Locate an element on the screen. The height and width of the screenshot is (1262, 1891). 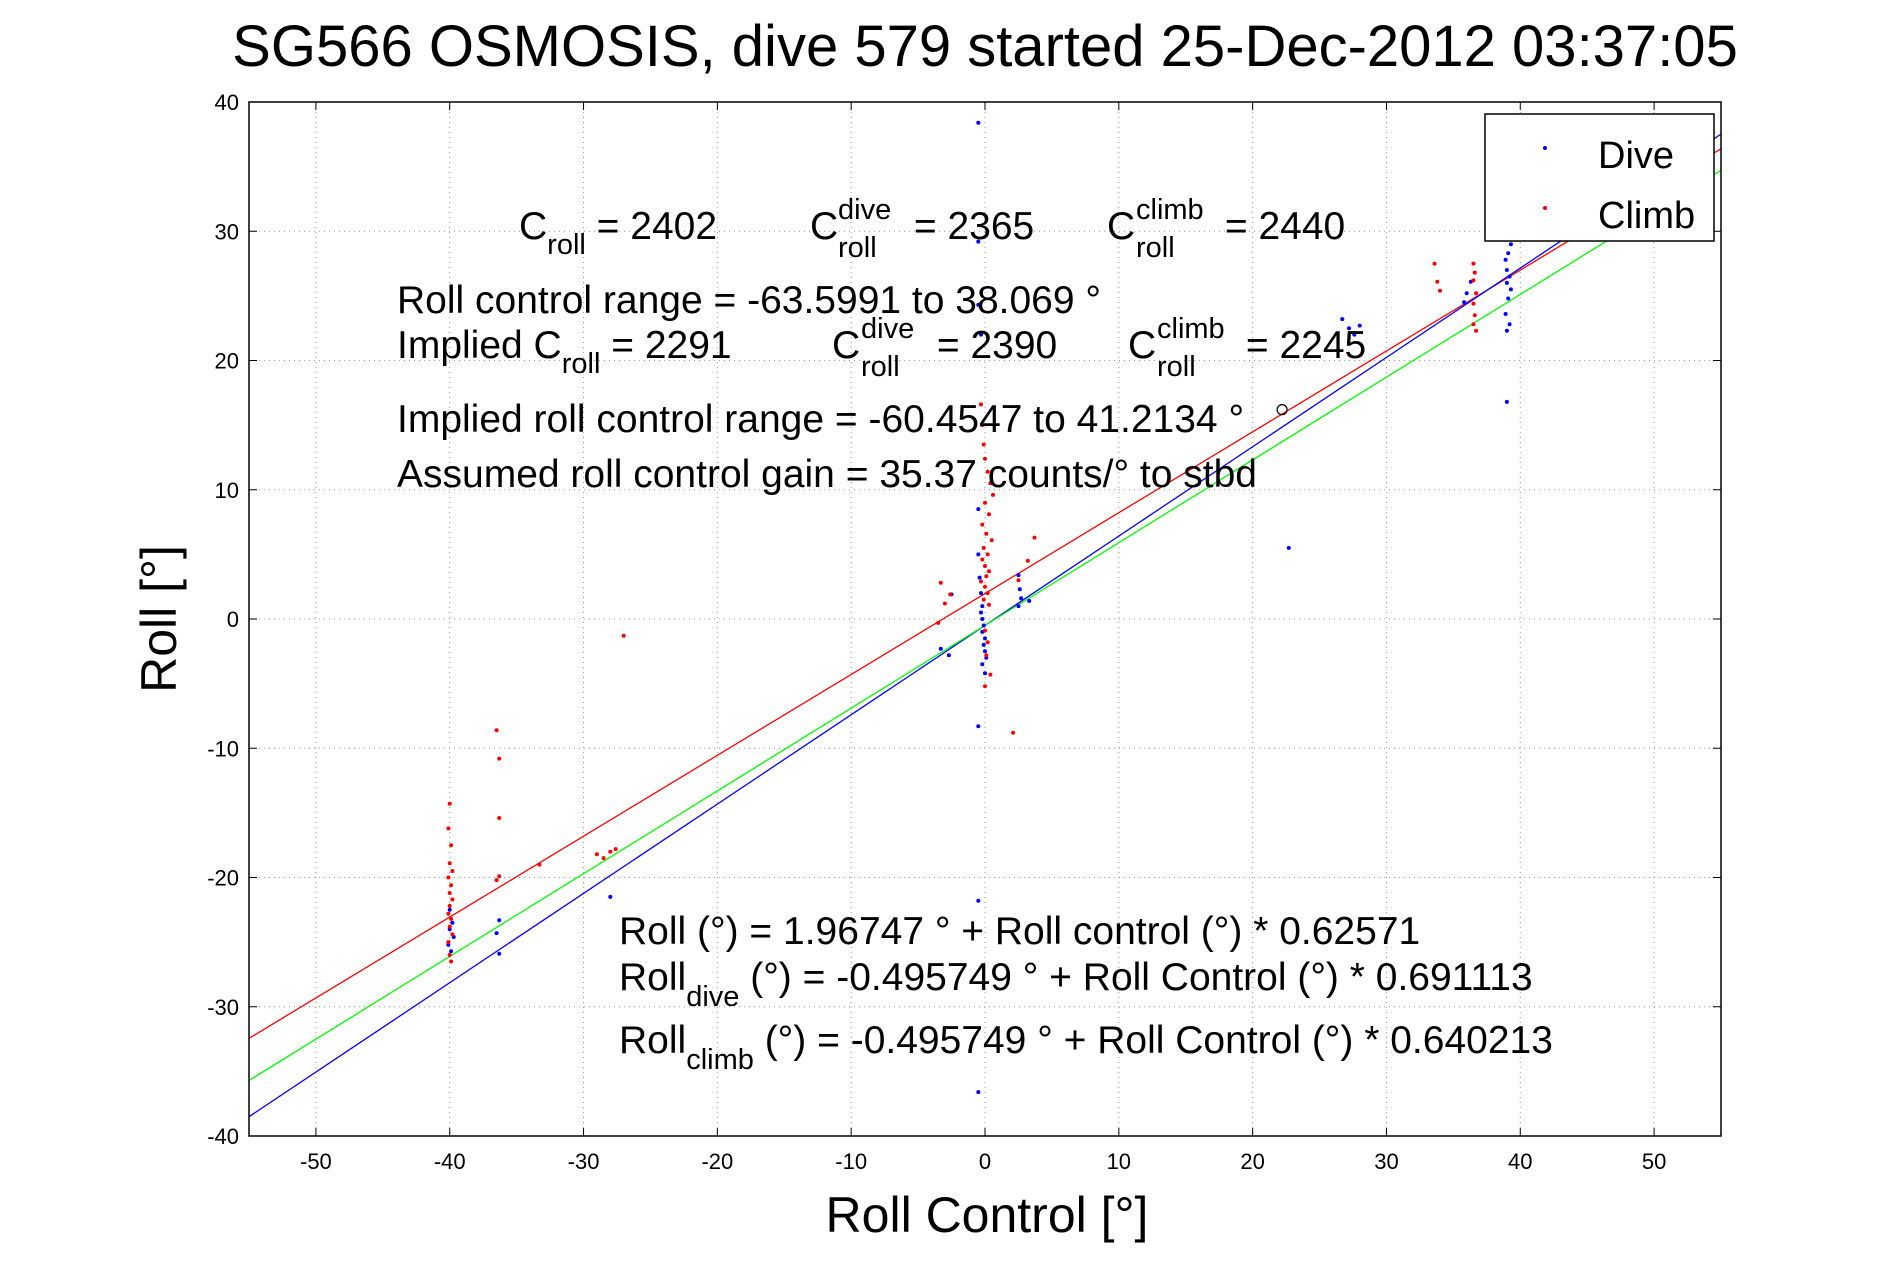
open-circle-marker is located at coordinates (1282, 410).